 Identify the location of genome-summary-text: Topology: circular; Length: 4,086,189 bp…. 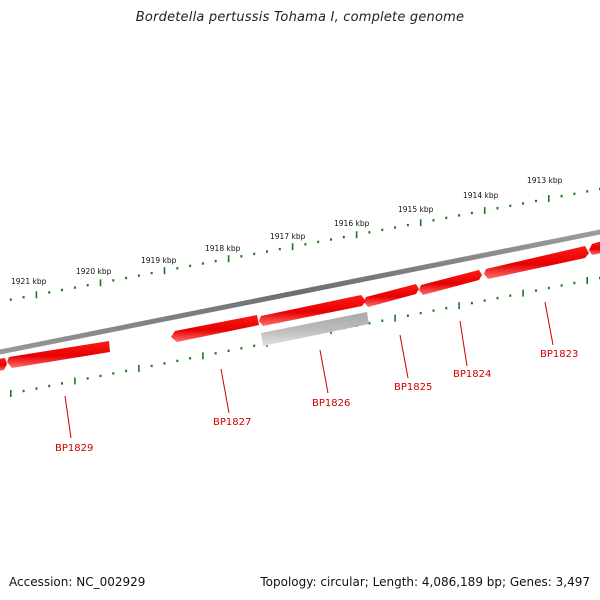
(425, 582).